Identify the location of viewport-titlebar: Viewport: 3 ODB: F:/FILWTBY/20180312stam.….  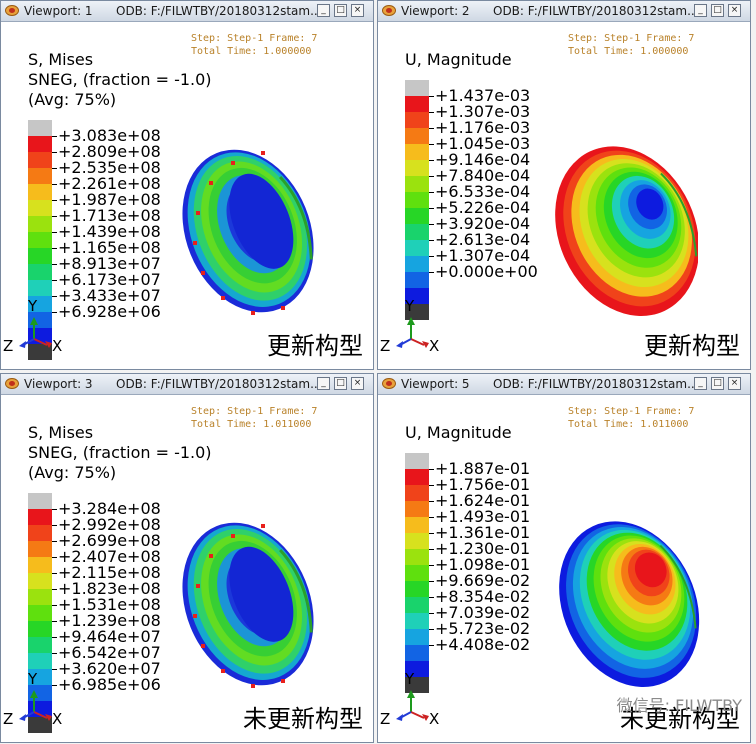
(187, 384).